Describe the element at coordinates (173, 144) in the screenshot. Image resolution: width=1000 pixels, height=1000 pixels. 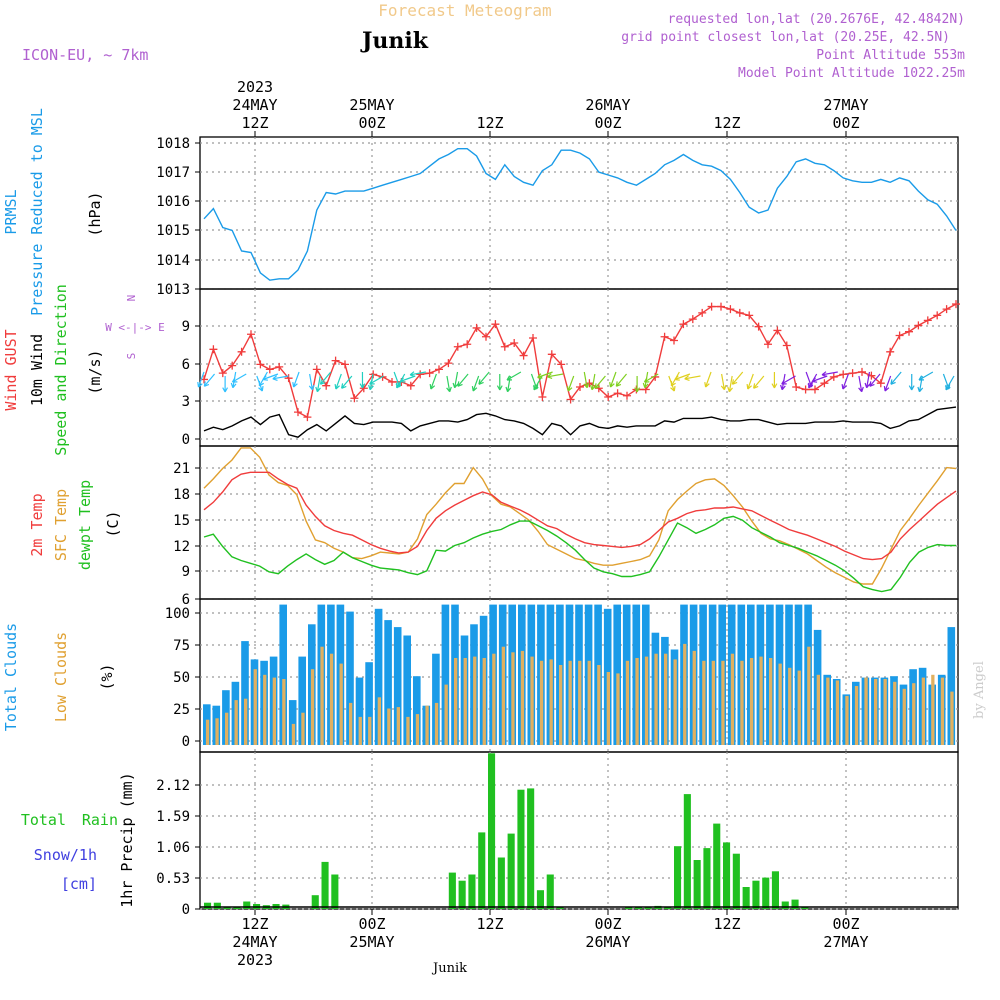
I see `pressure-ytick-label: 1018` at that location.